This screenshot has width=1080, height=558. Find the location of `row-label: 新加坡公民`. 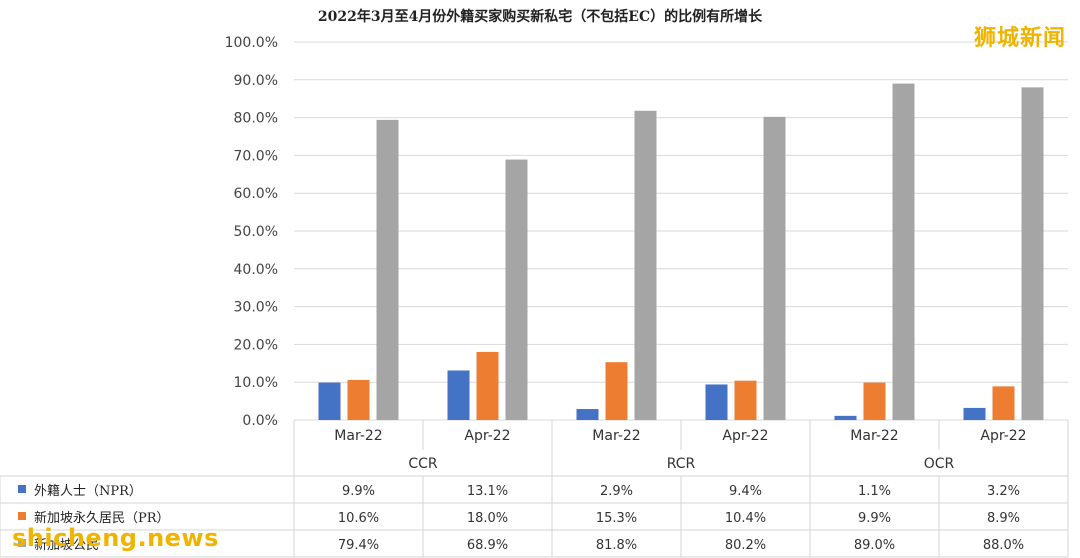

row-label: 新加坡公民 is located at coordinates (66, 545).